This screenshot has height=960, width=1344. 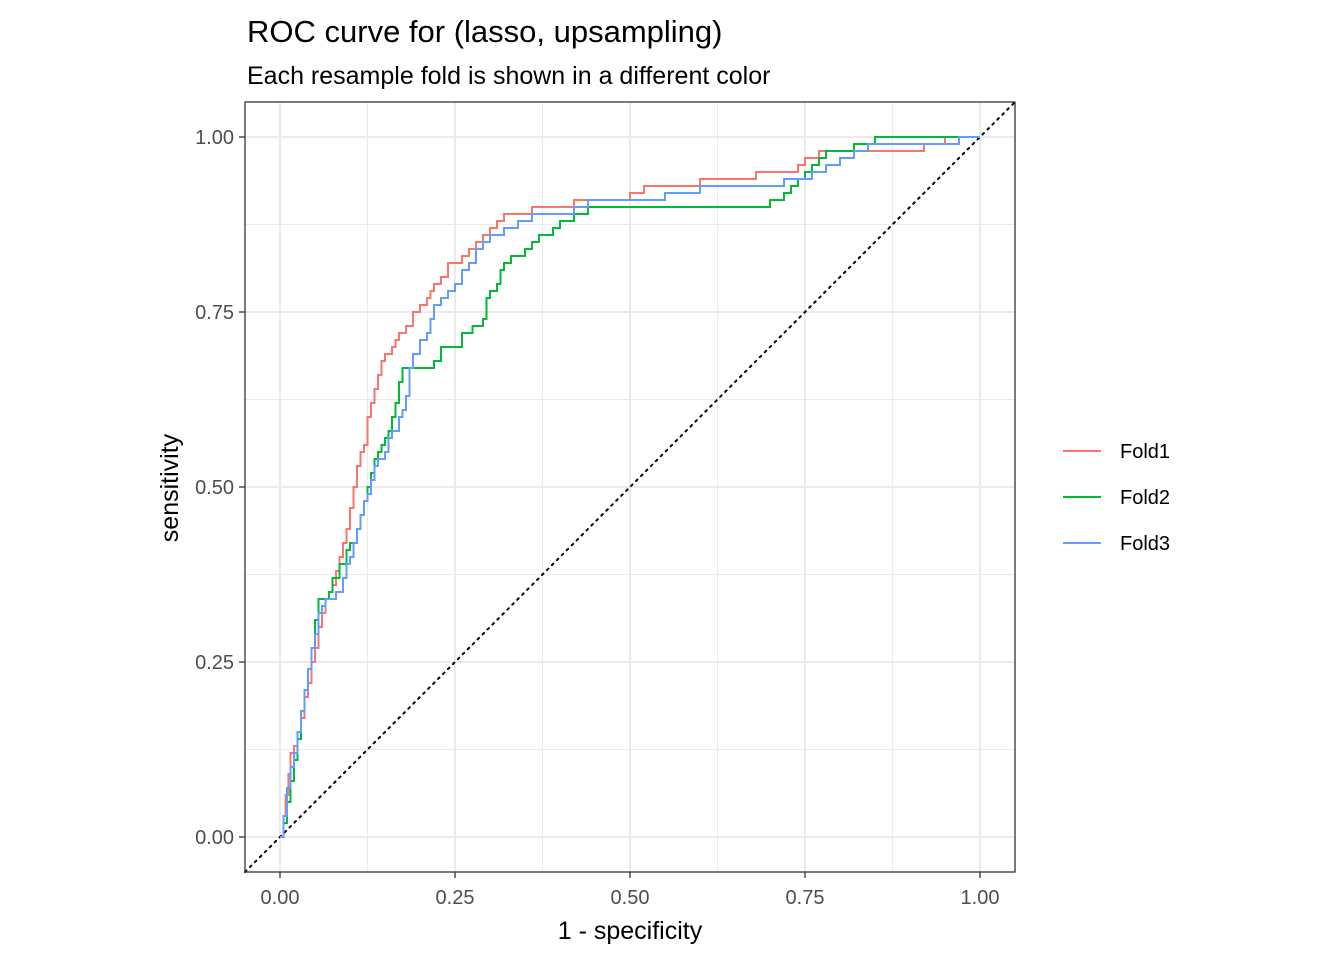 I want to click on x-axis: 0.00 0.25 0.50 0.75 1.00, so click(x=630, y=890).